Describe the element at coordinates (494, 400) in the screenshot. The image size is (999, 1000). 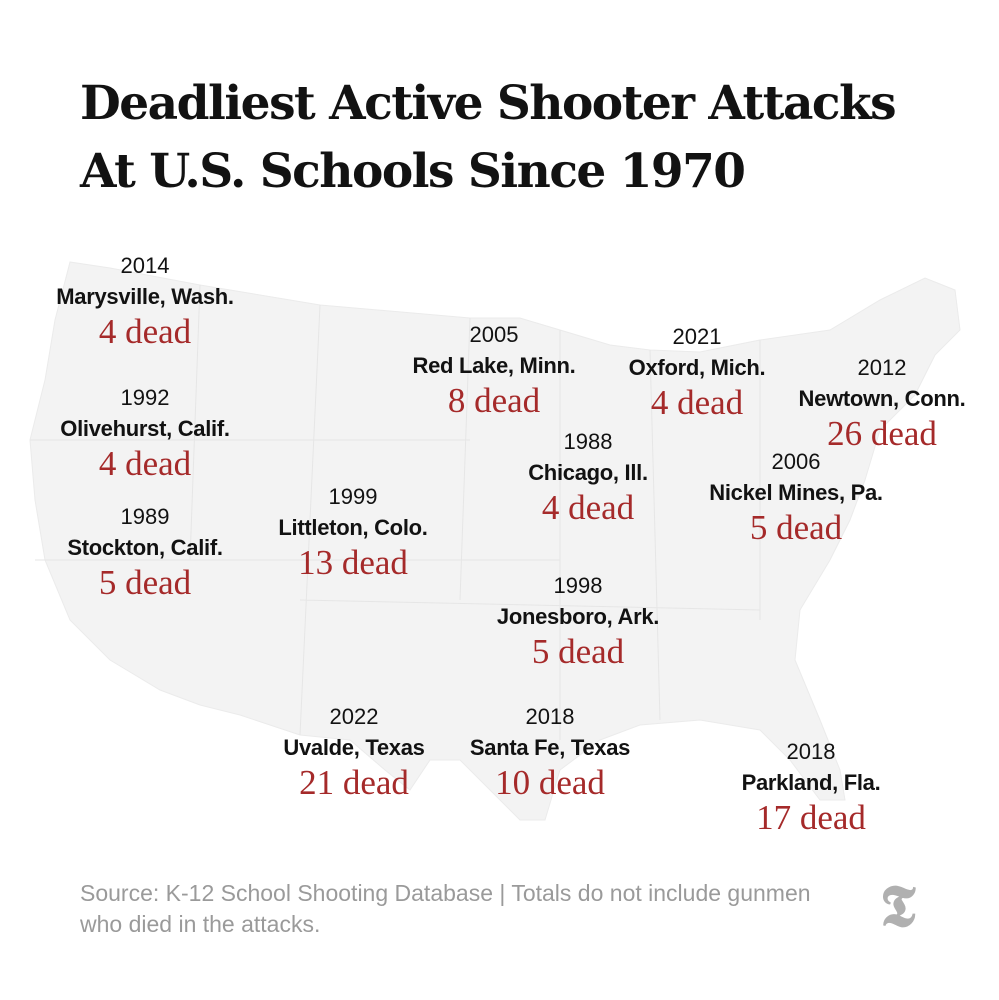
I see `attack-deaths: 8 dead` at that location.